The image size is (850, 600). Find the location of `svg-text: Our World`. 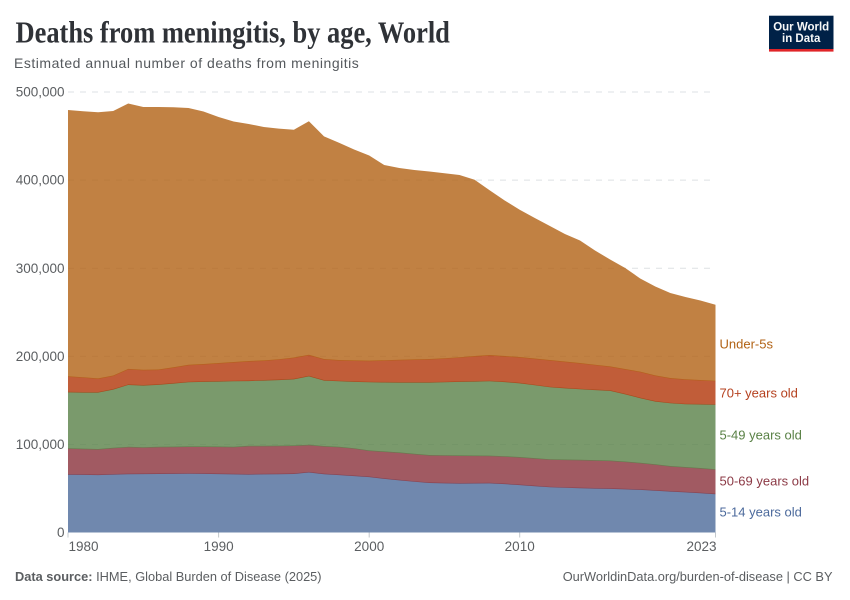

svg-text: Our World is located at coordinates (801, 28).